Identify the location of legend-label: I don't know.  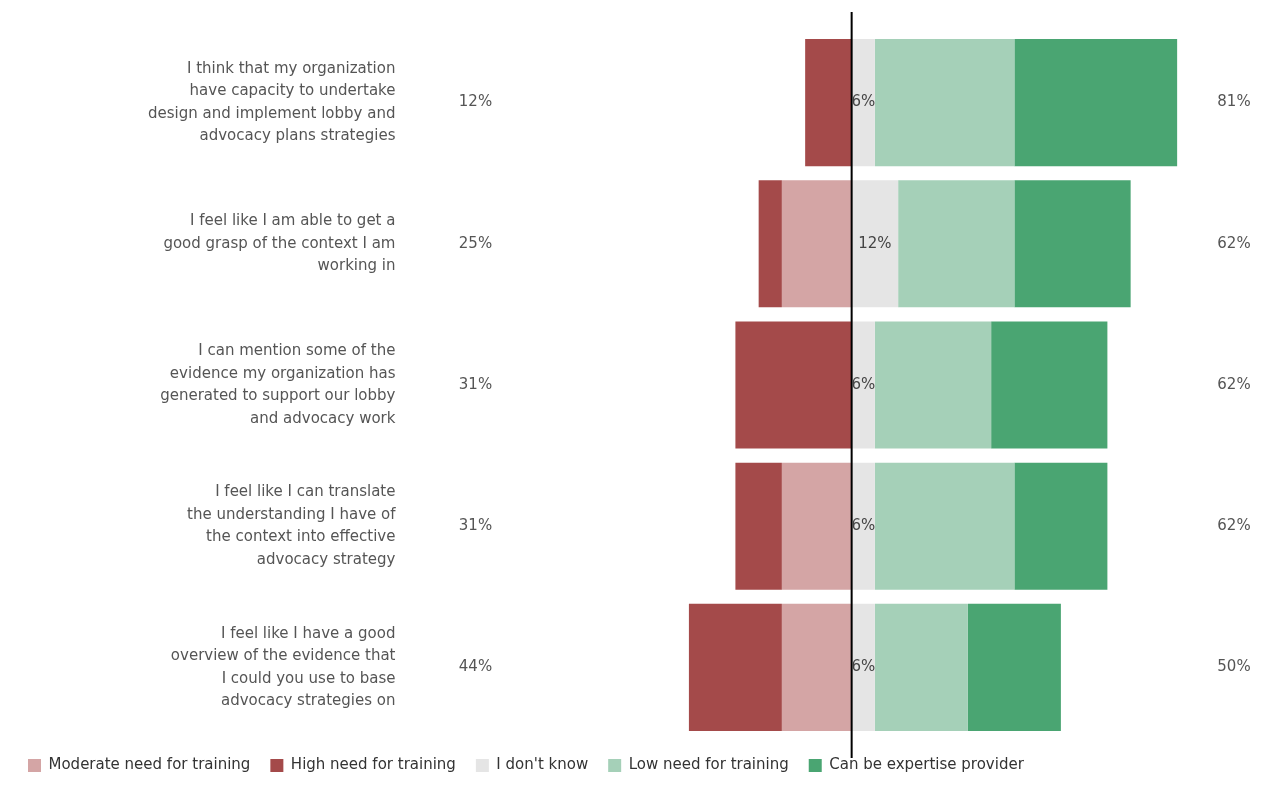
(542, 764).